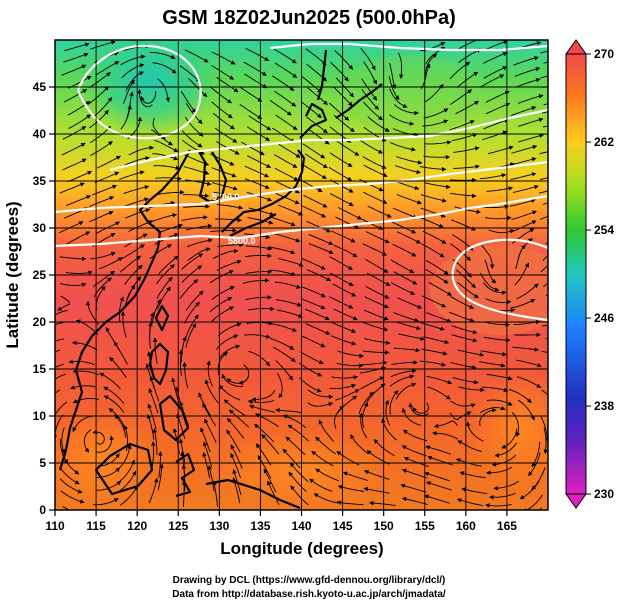 The image size is (619, 605). I want to click on x-tick-label: 150, so click(384, 526).